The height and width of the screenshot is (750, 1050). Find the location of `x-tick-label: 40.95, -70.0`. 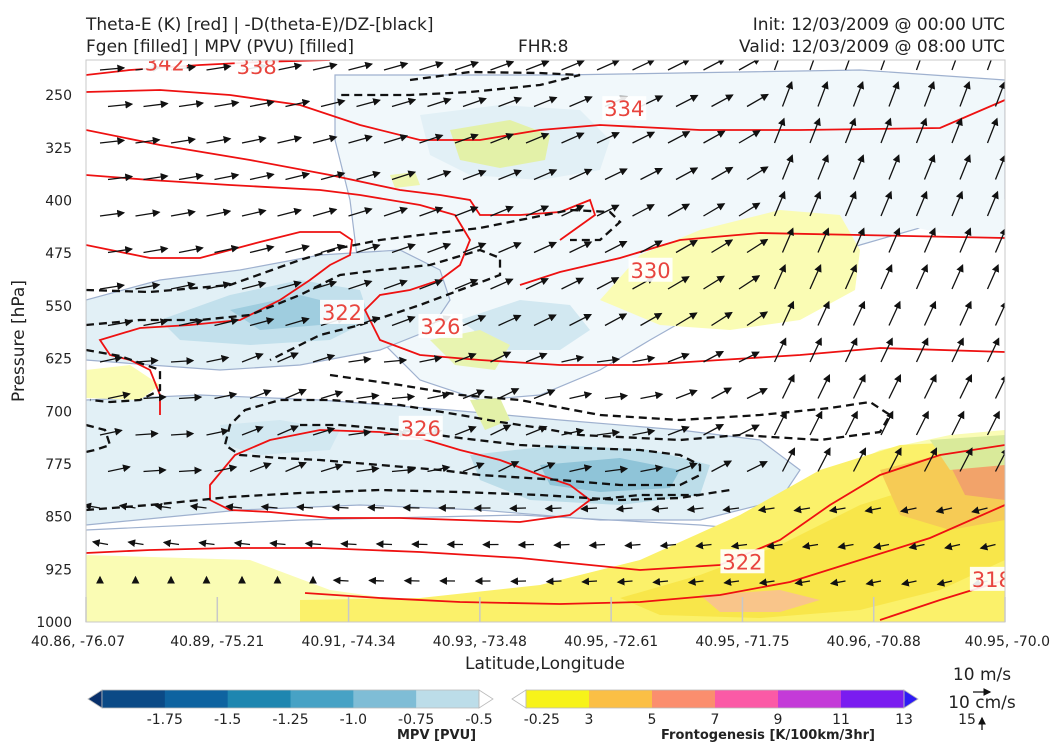

x-tick-label: 40.95, -70.0 is located at coordinates (1007, 642).